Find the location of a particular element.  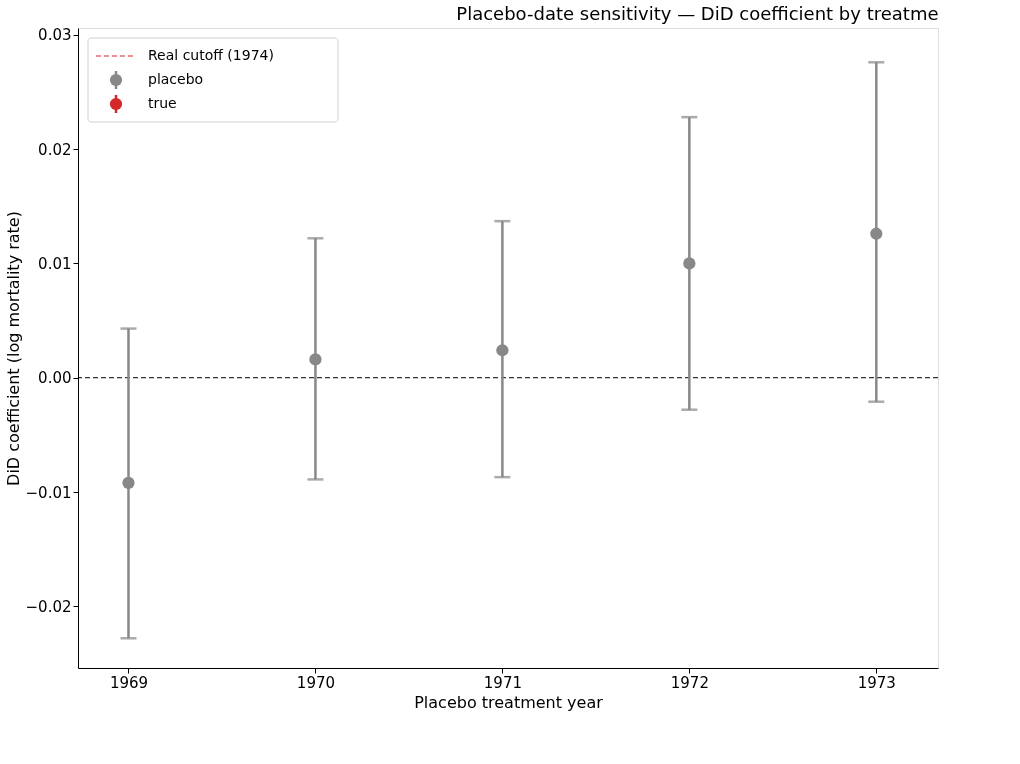

x-tick-label: 1972 is located at coordinates (689, 682).